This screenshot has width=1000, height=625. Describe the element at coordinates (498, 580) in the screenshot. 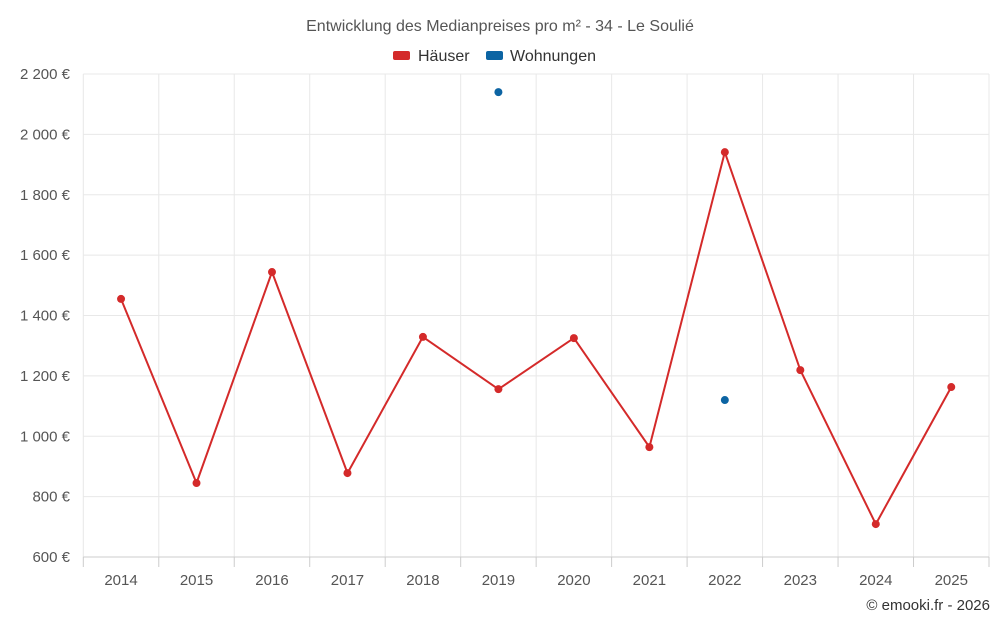

I see `x-tick-label: 2019` at that location.